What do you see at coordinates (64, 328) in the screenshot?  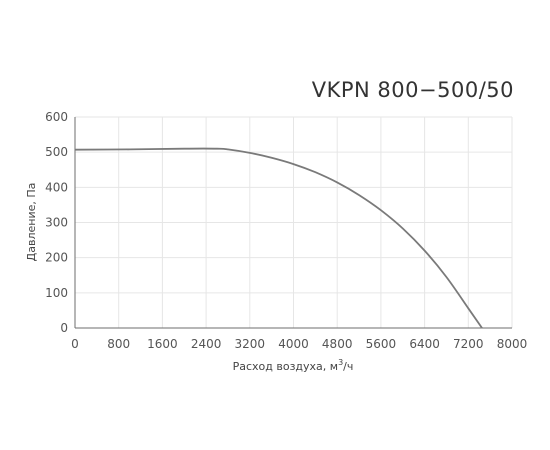 I see `y-tick-label: 0` at bounding box center [64, 328].